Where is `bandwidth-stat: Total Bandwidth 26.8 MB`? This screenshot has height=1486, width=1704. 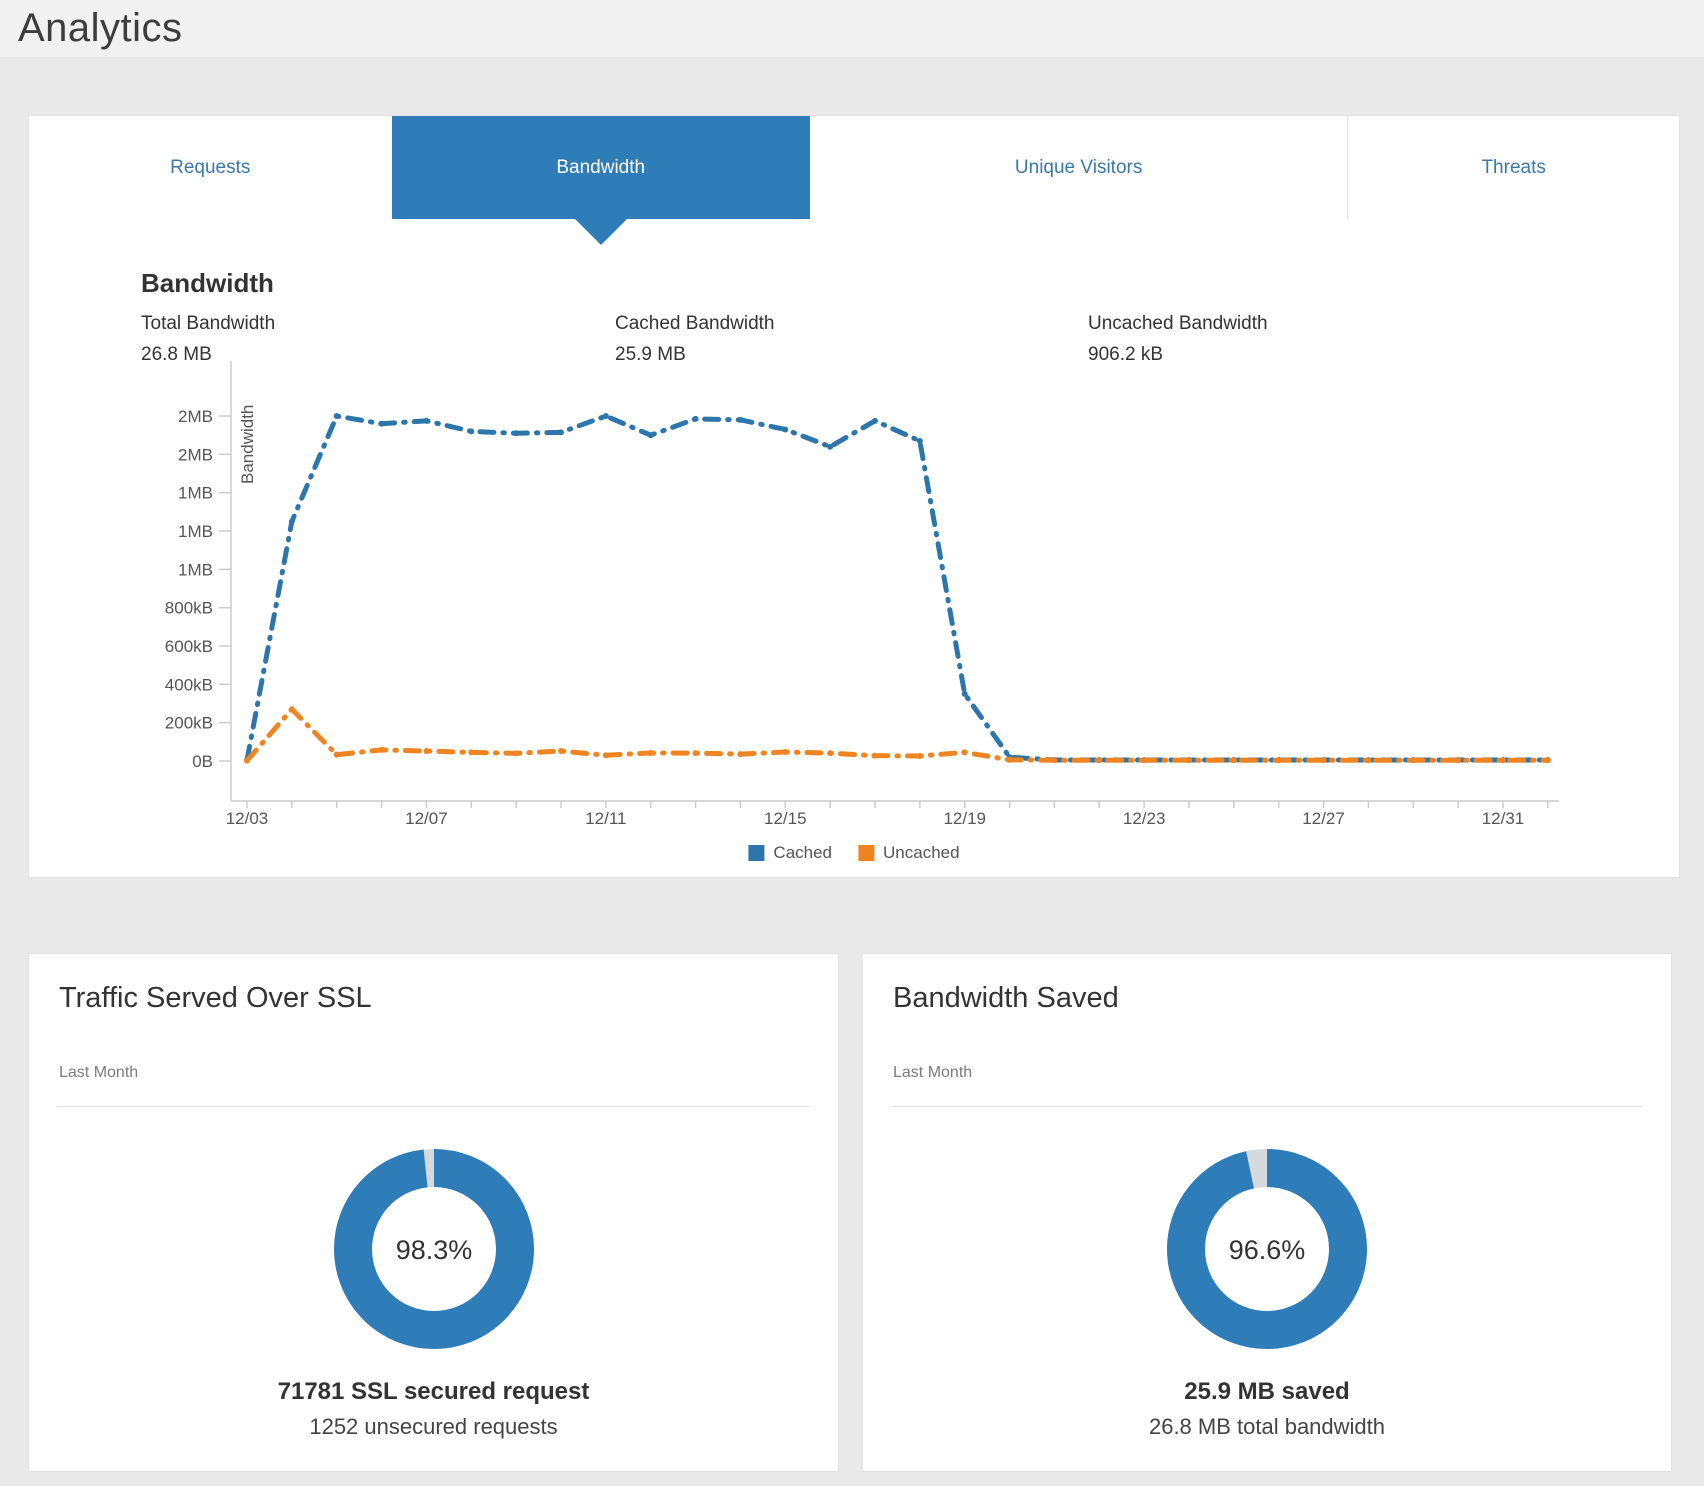
bandwidth-stat: Total Bandwidth 26.8 MB is located at coordinates (208, 339).